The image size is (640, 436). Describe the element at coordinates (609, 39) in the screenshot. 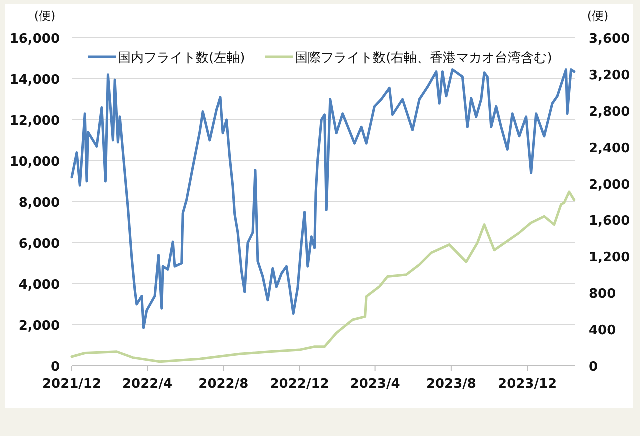

I see `y2-tick-label: 3,600` at that location.